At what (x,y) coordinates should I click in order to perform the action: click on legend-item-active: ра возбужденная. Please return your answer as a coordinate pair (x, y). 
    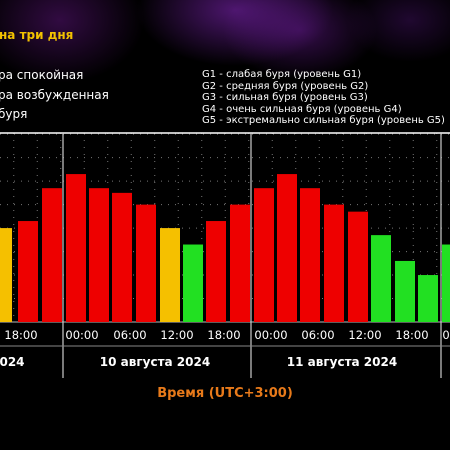
    Looking at the image, I should click on (54, 94).